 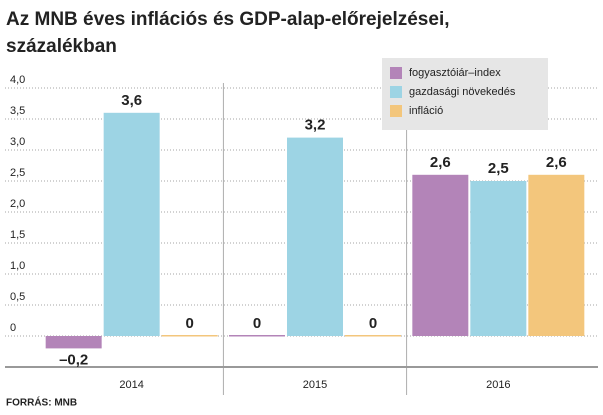 I want to click on y-tick-label: 0, so click(x=13, y=328).